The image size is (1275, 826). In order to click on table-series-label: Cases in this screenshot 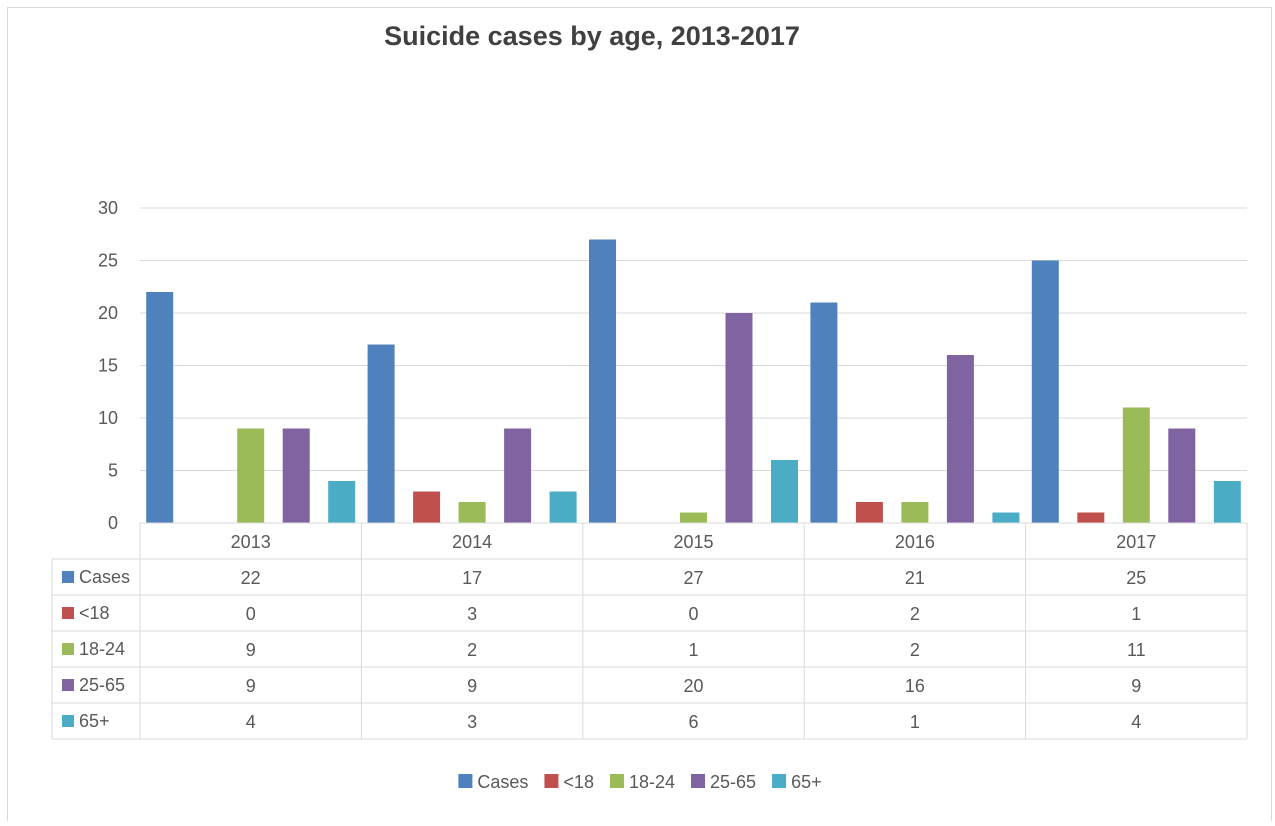, I will do `click(104, 577)`.